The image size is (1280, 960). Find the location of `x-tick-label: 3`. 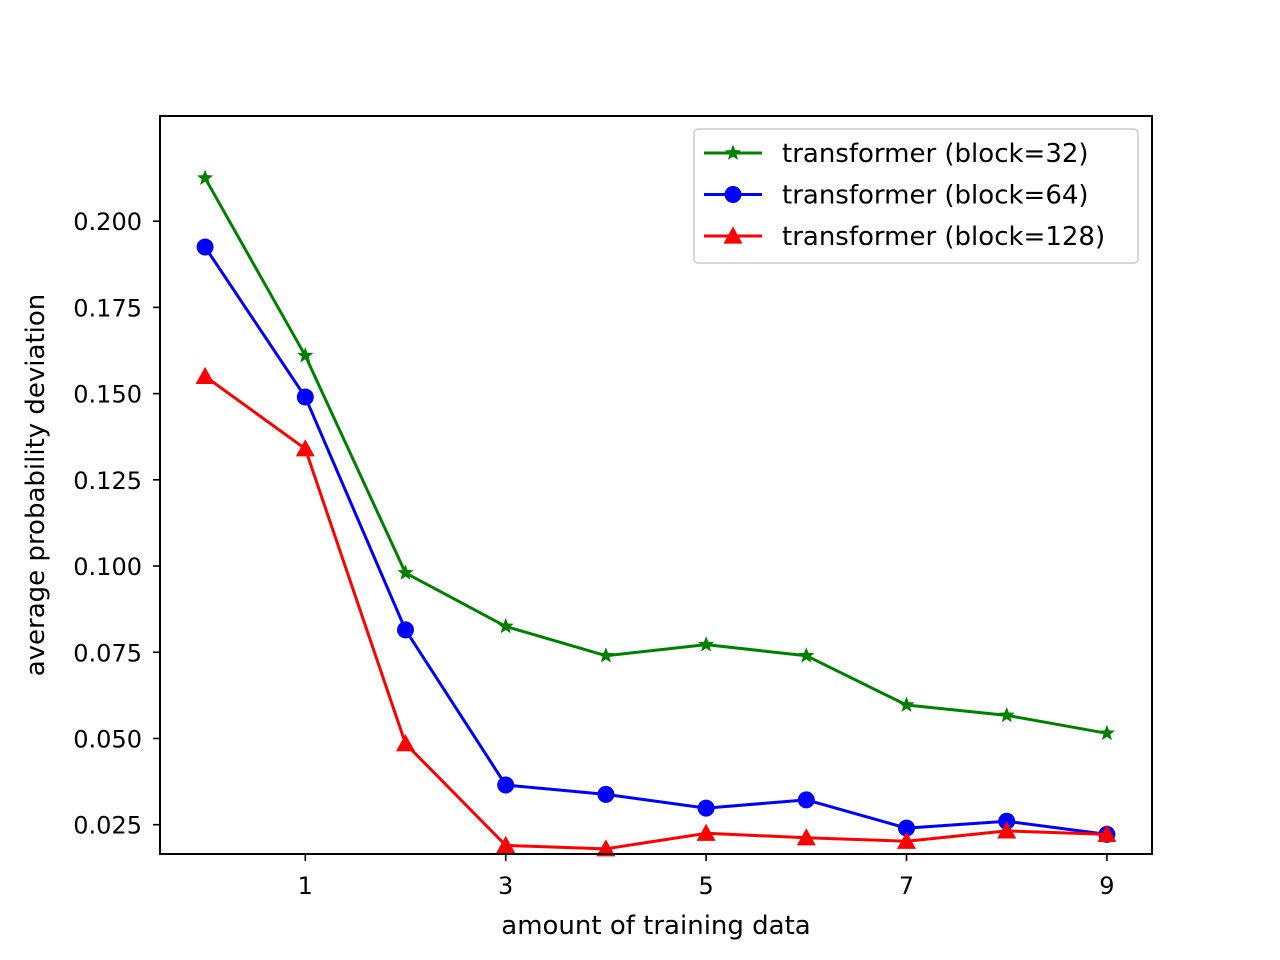

x-tick-label: 3 is located at coordinates (505, 886).